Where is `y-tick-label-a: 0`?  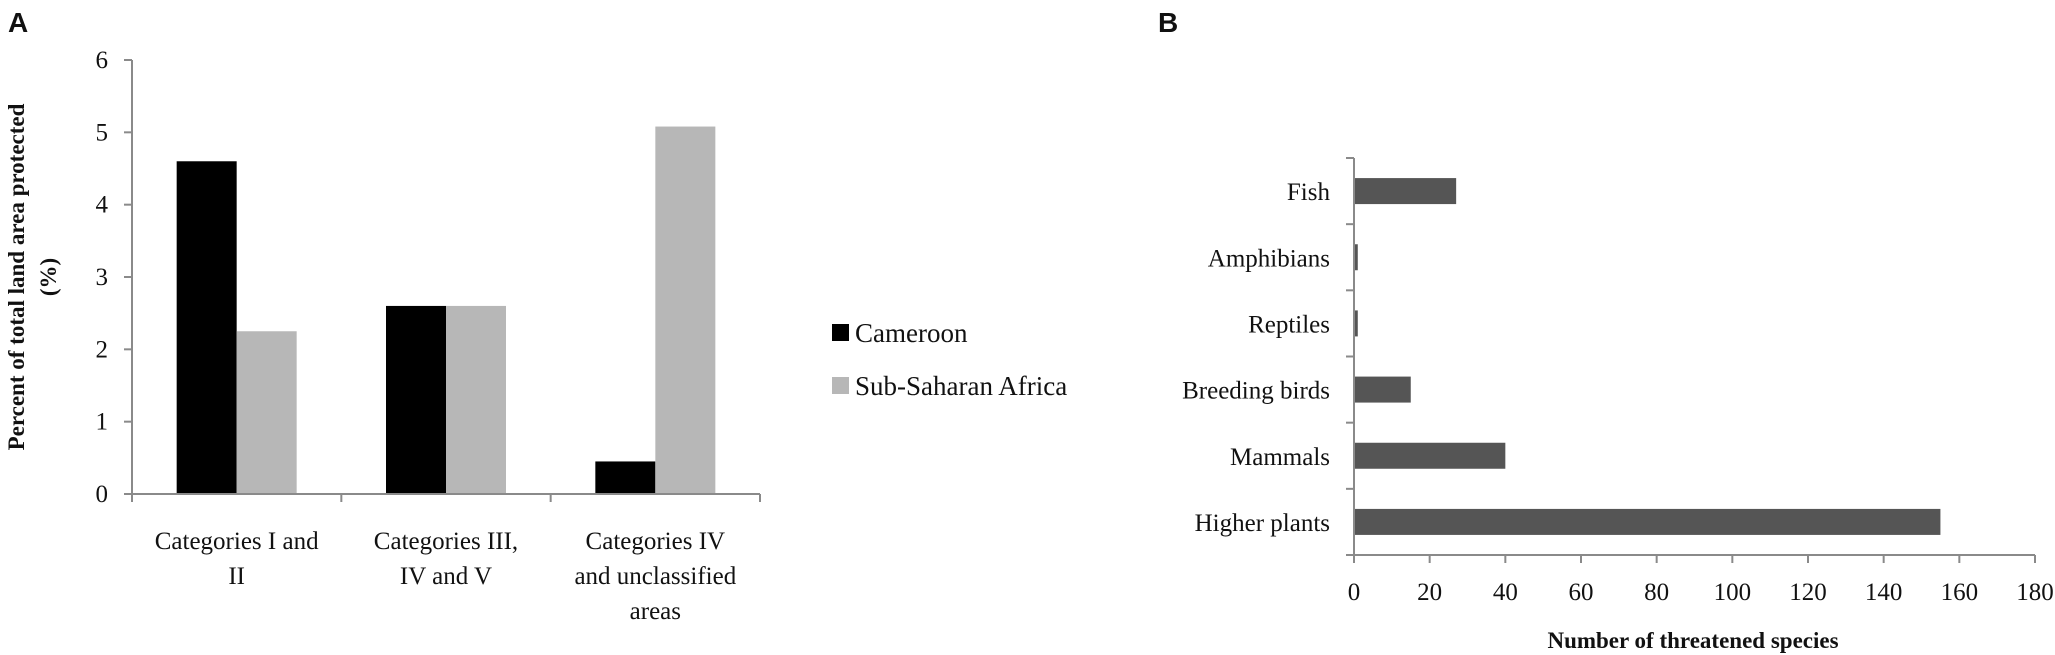
y-tick-label-a: 0 is located at coordinates (102, 494).